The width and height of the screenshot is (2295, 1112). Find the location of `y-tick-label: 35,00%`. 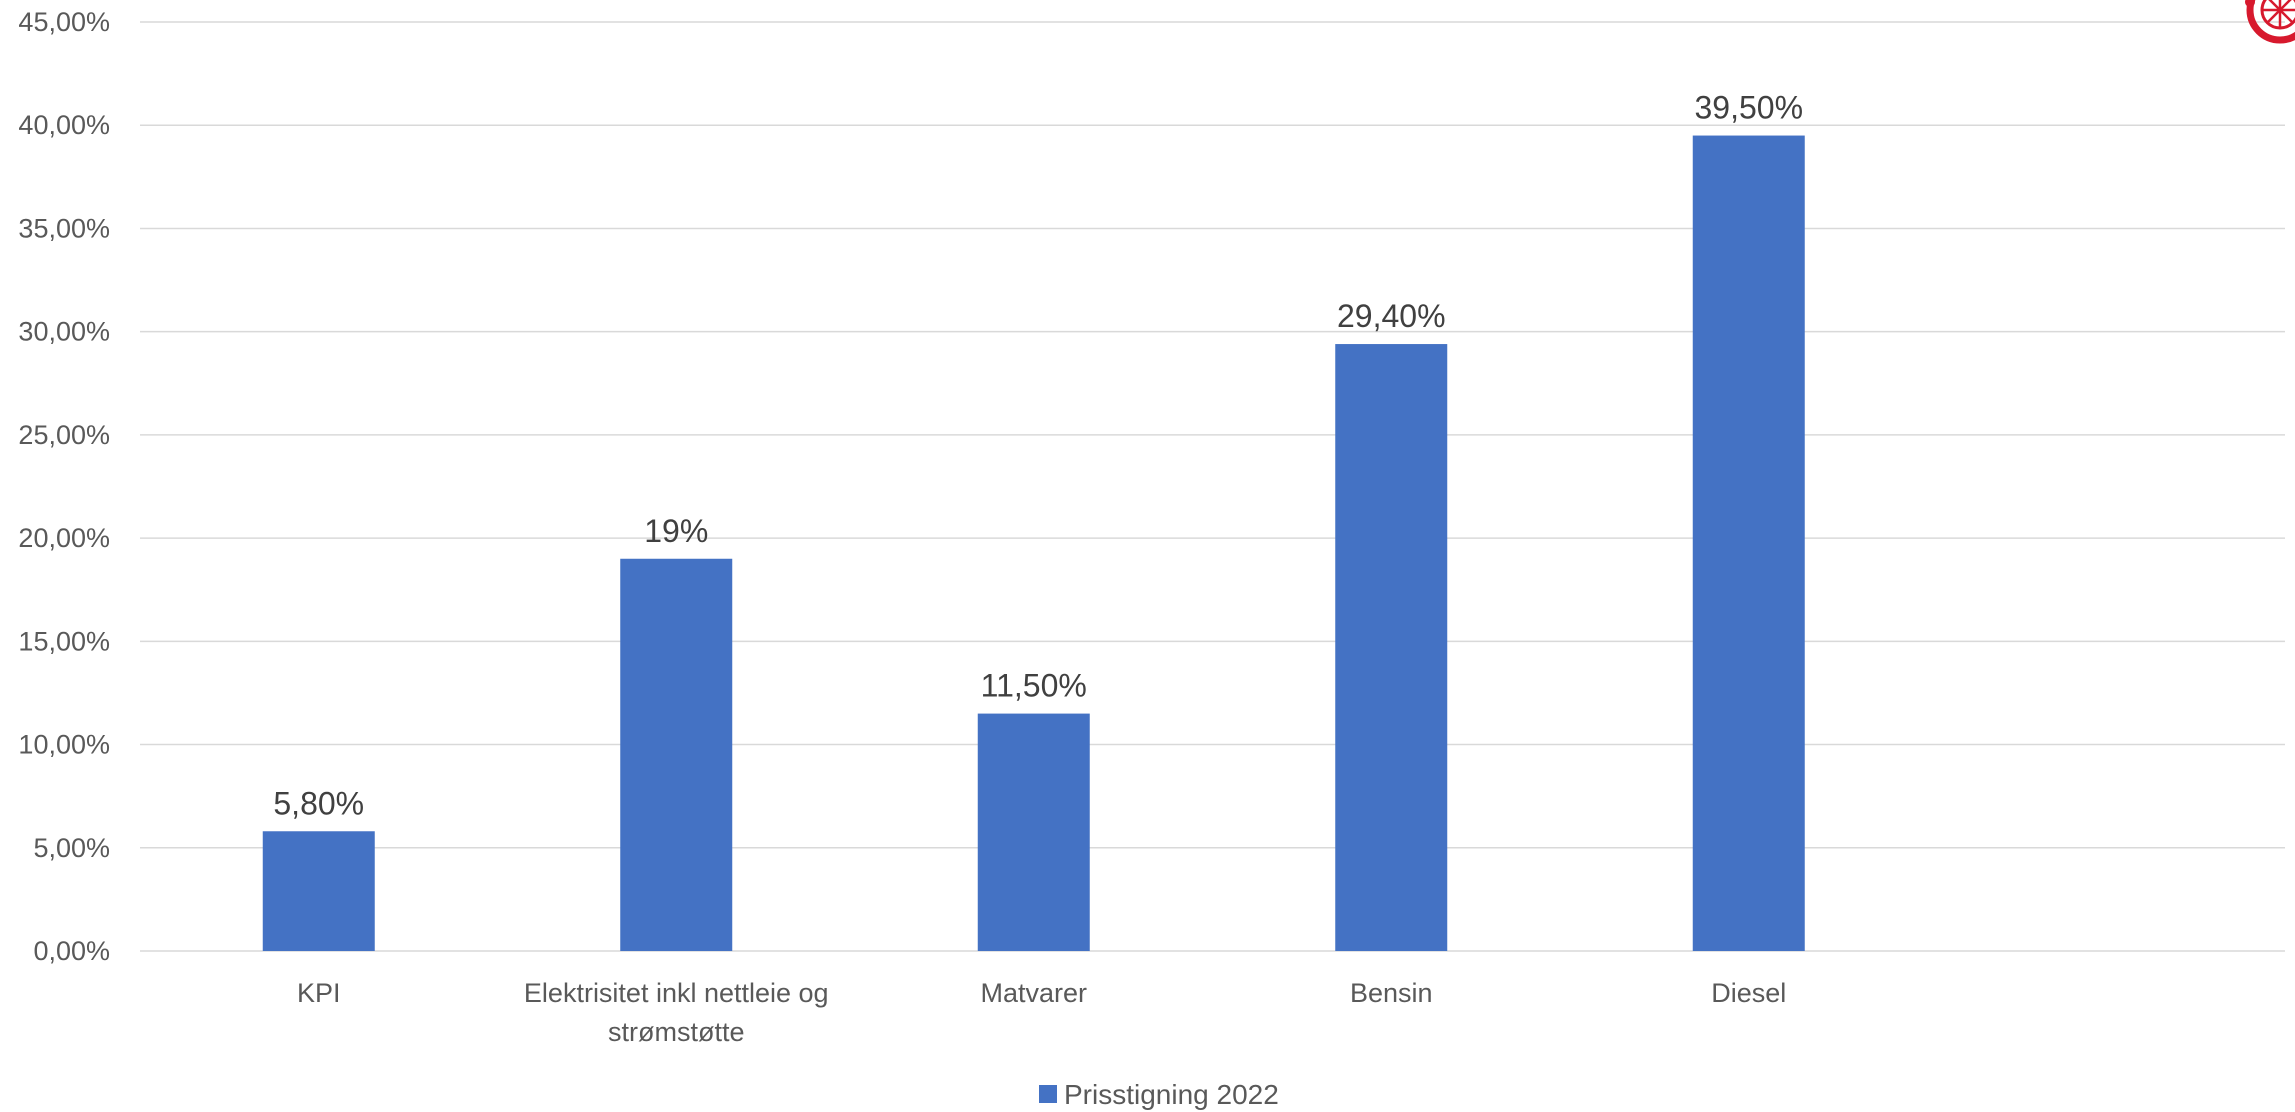

y-tick-label: 35,00% is located at coordinates (64, 228).